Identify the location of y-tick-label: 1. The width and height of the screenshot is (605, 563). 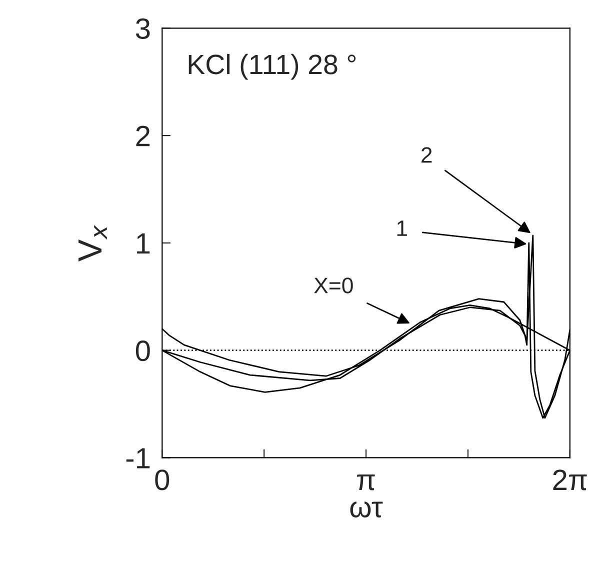
(143, 243).